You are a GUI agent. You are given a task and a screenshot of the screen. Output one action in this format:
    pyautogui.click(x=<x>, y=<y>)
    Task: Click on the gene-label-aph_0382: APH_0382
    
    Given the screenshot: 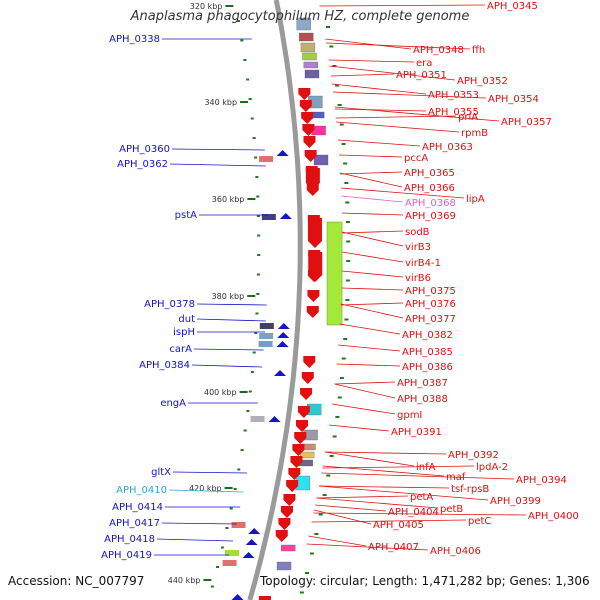 What is the action you would take?
    pyautogui.click(x=427, y=335)
    